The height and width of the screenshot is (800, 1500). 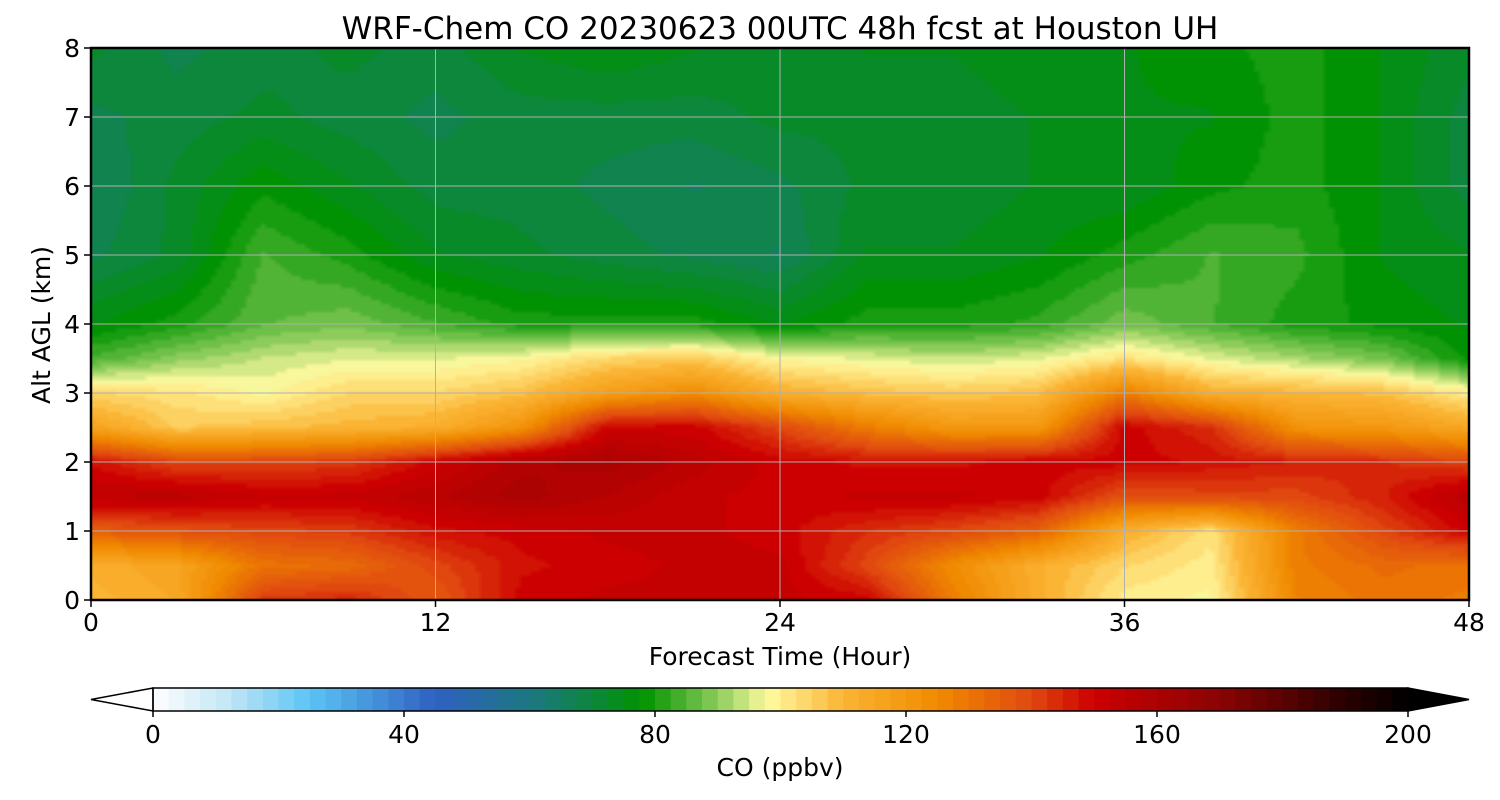 I want to click on x-tick-label: 36, so click(x=1125, y=622).